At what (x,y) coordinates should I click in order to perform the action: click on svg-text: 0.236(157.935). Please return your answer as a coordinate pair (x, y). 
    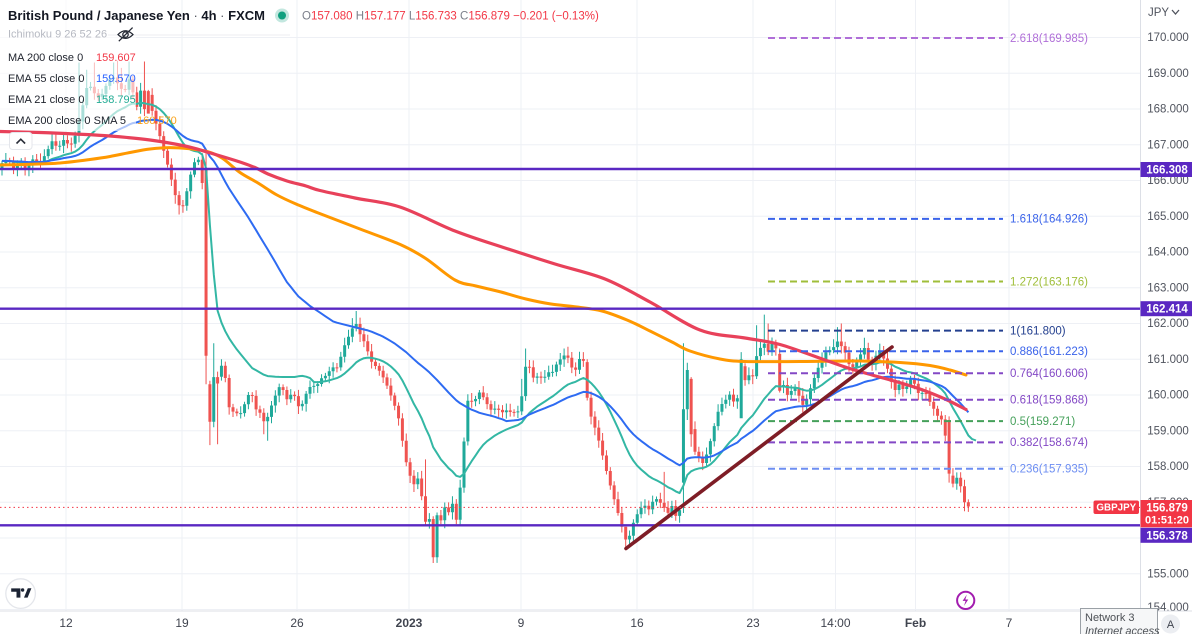
    Looking at the image, I should click on (1049, 470).